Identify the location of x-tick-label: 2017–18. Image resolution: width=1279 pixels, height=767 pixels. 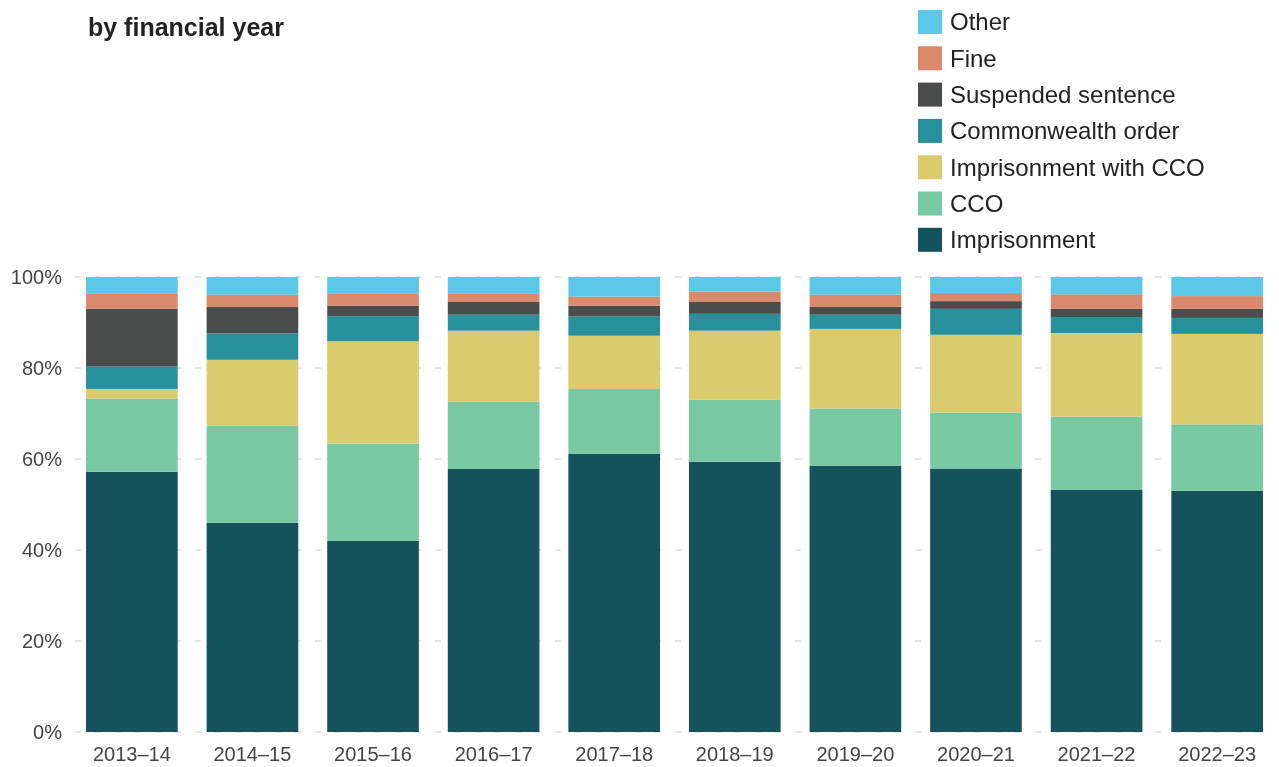
(614, 754).